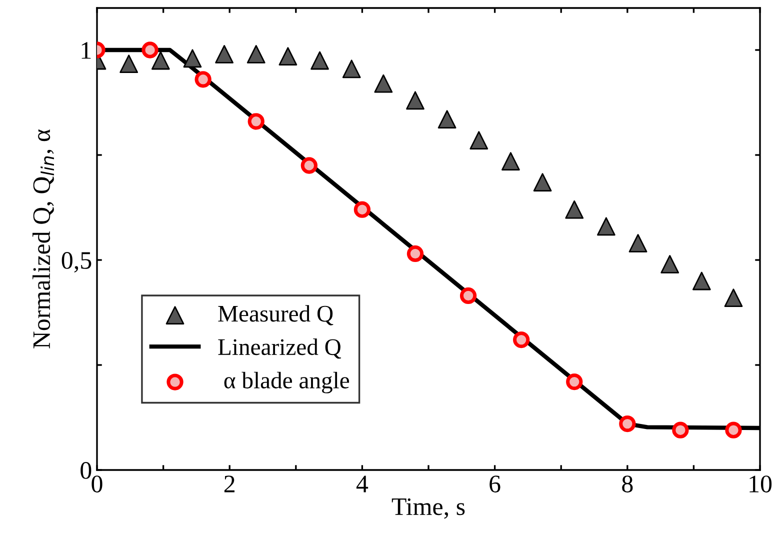 The height and width of the screenshot is (536, 777). What do you see at coordinates (761, 484) in the screenshot?
I see `x-tick-label: 10` at bounding box center [761, 484].